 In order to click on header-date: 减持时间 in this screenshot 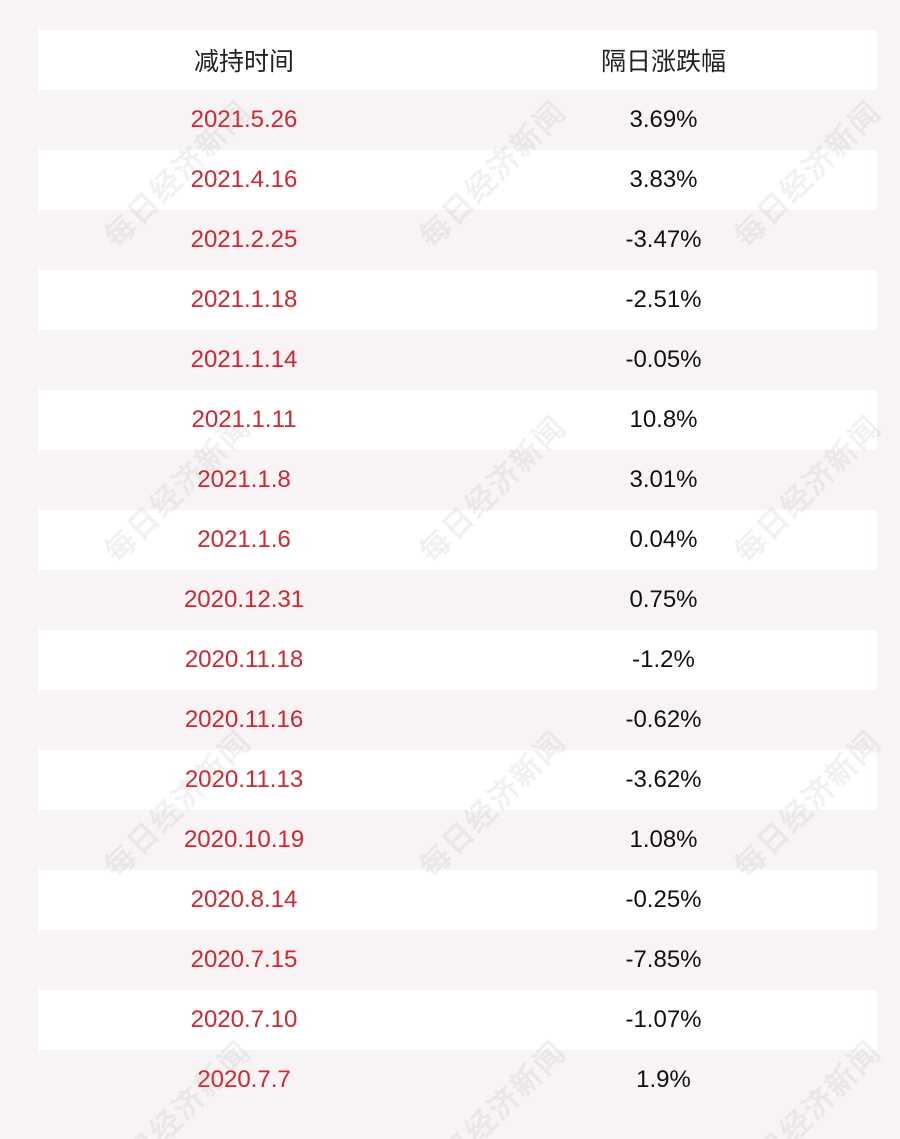, I will do `click(243, 62)`.